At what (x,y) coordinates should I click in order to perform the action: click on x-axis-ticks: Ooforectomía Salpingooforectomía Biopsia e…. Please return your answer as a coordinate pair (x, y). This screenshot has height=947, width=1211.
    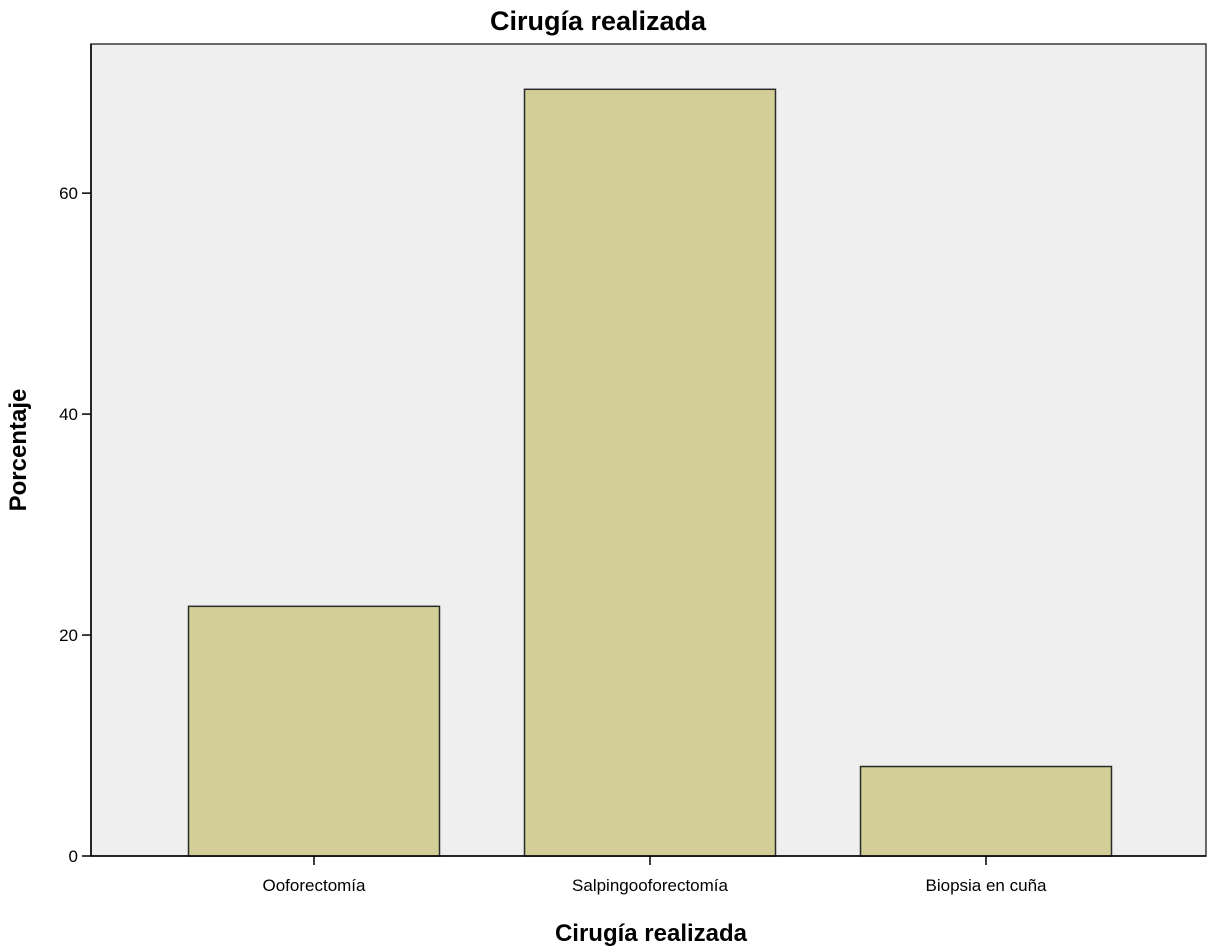
    Looking at the image, I should click on (655, 875).